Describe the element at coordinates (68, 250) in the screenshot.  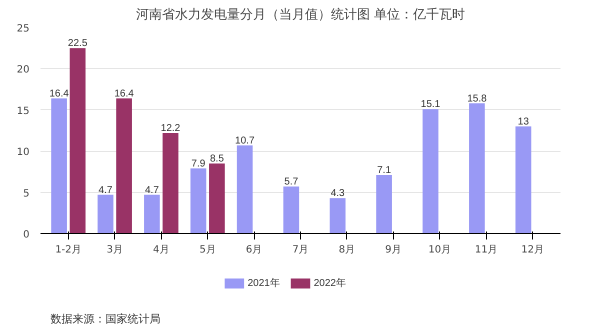
I see `x-tick-label: 1-2月` at that location.